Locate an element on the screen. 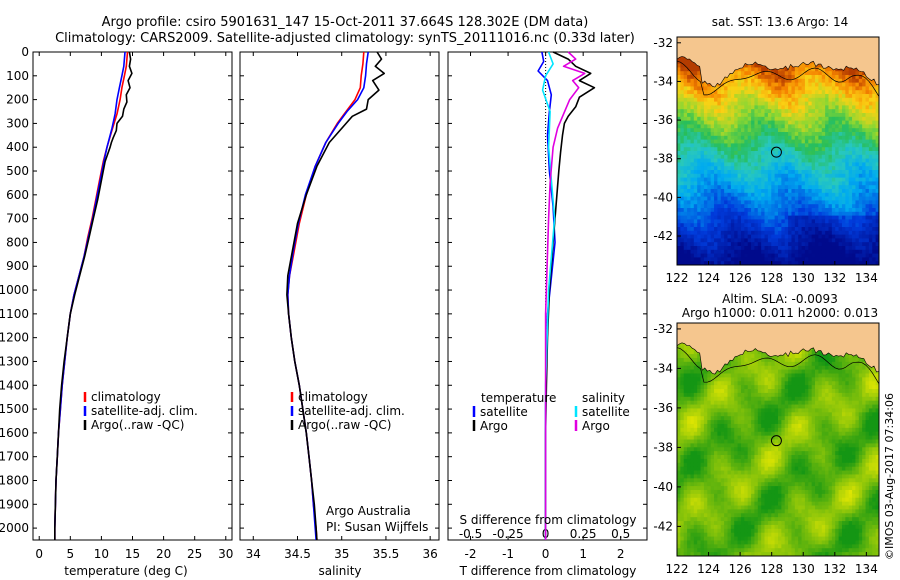 The height and width of the screenshot is (580, 900). depth-tick-label: 900 is located at coordinates (17, 266).